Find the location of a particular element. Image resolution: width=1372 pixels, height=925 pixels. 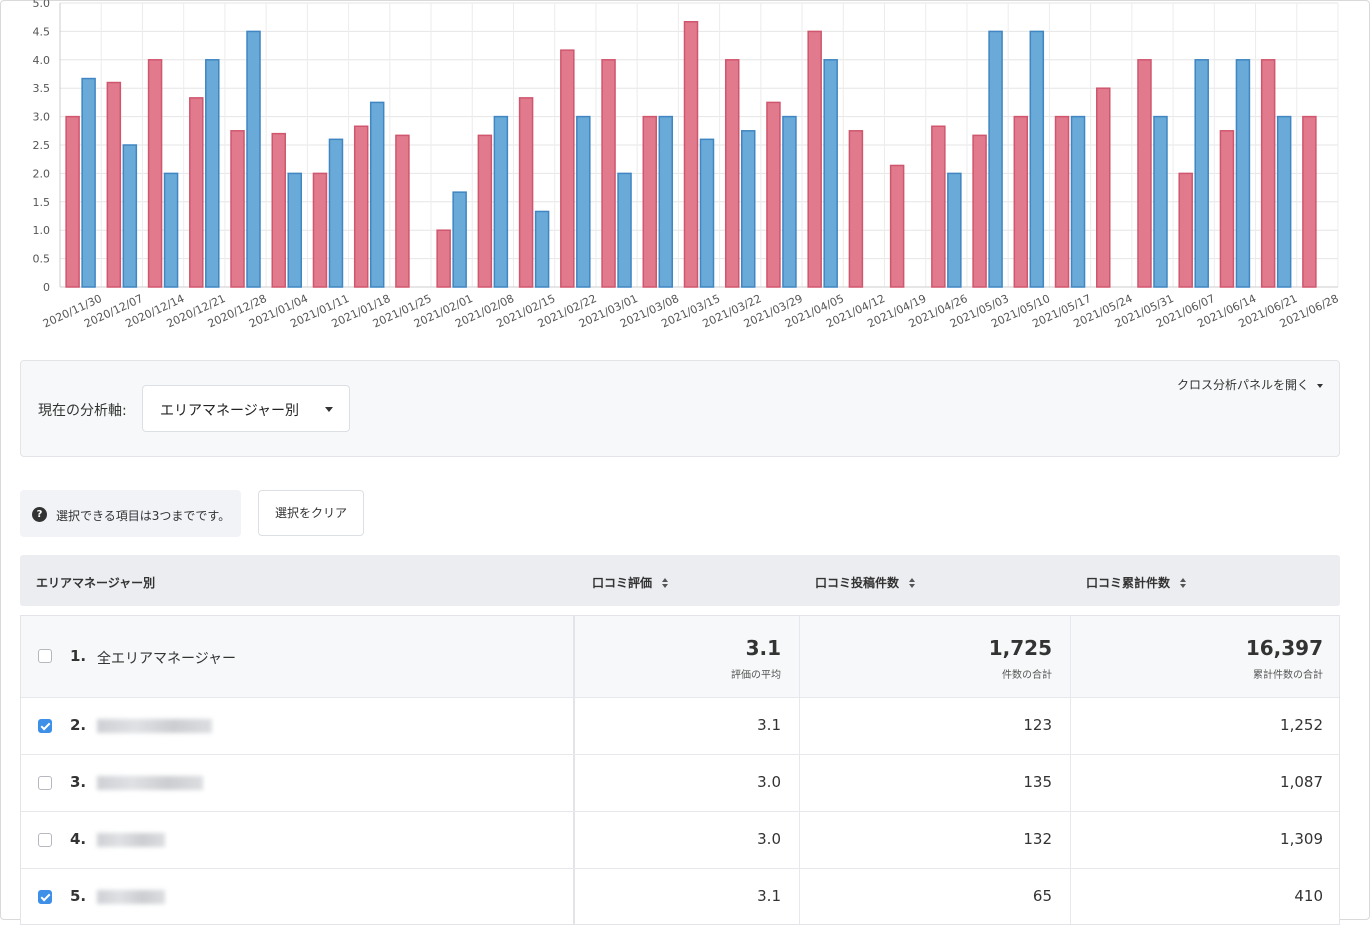

posts-cell: 1,725 件数の合計 is located at coordinates (935, 656).